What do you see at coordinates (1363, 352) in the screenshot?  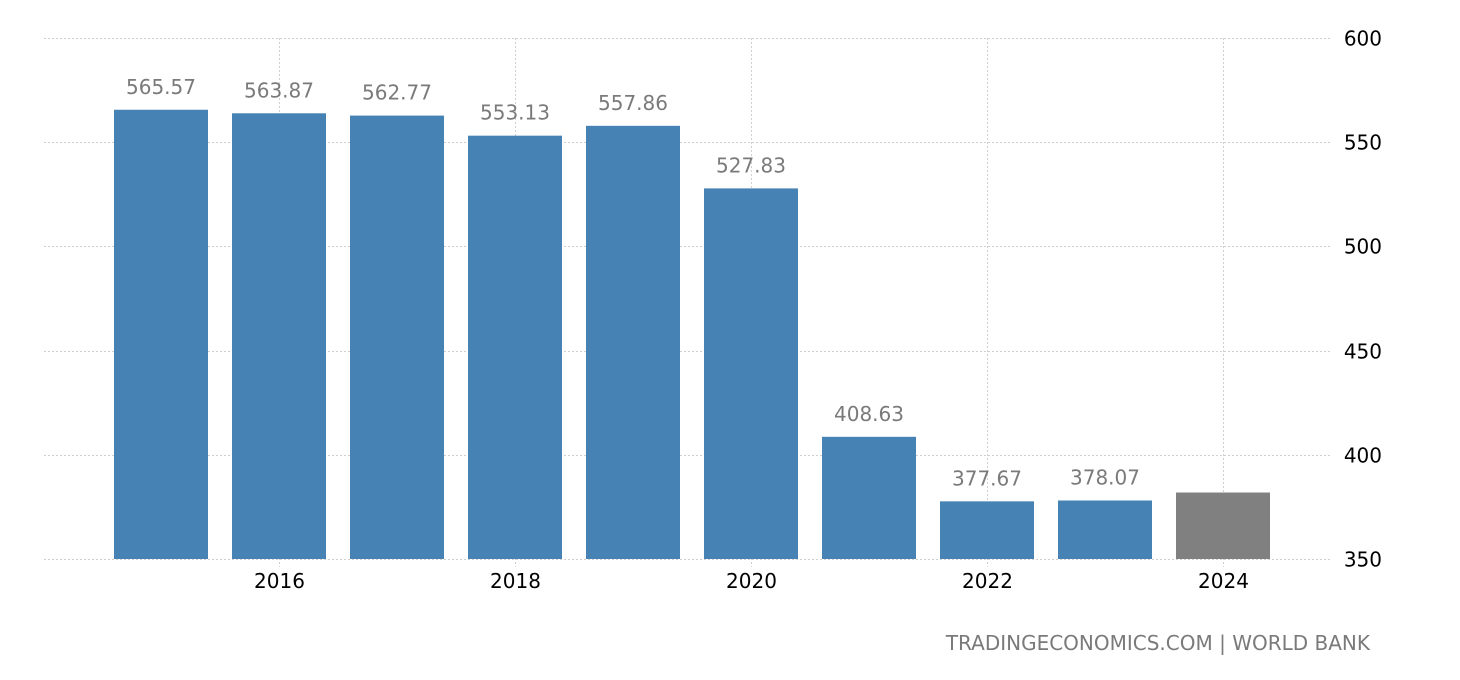 I see `y-tick-label: 450` at bounding box center [1363, 352].